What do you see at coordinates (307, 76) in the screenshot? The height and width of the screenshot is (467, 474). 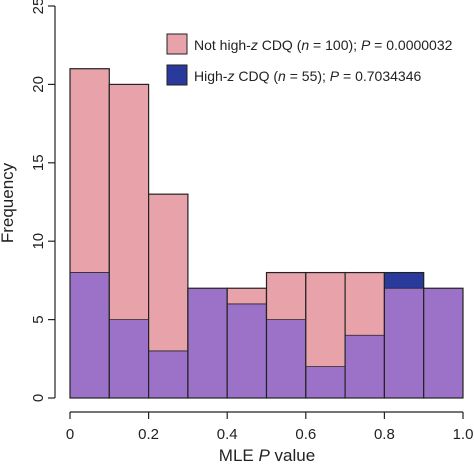 I see `legend-label-high-z: High-z CDQ (n = 55); P = 0.7034346` at bounding box center [307, 76].